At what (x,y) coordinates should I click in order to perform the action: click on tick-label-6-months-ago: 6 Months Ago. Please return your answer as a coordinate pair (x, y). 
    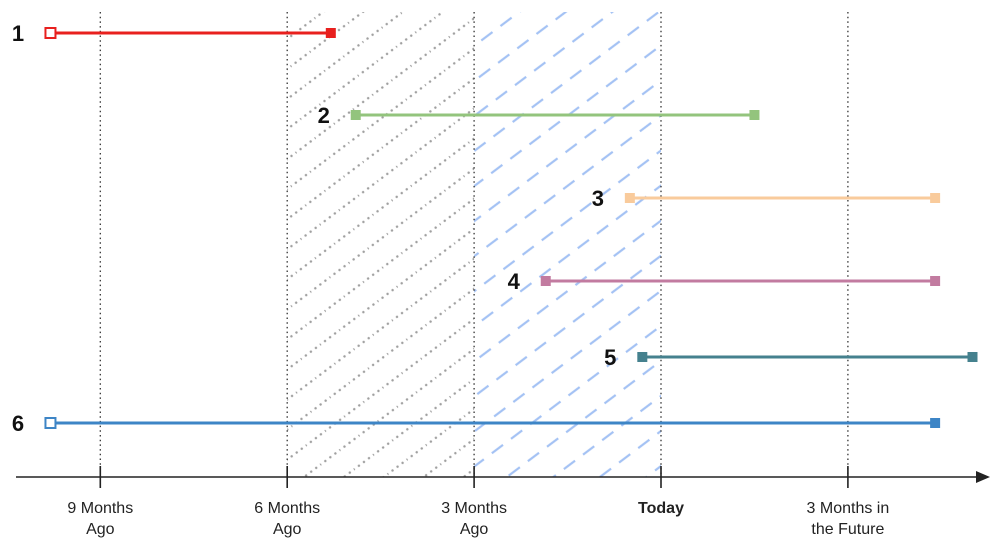
    Looking at the image, I should click on (287, 519).